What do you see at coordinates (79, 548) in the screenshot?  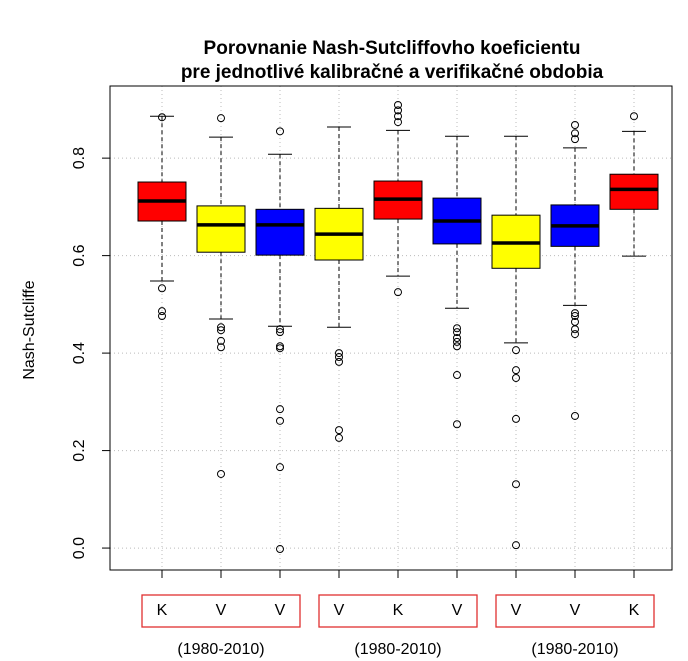 I see `y-tick-label: 0.0` at bounding box center [79, 548].